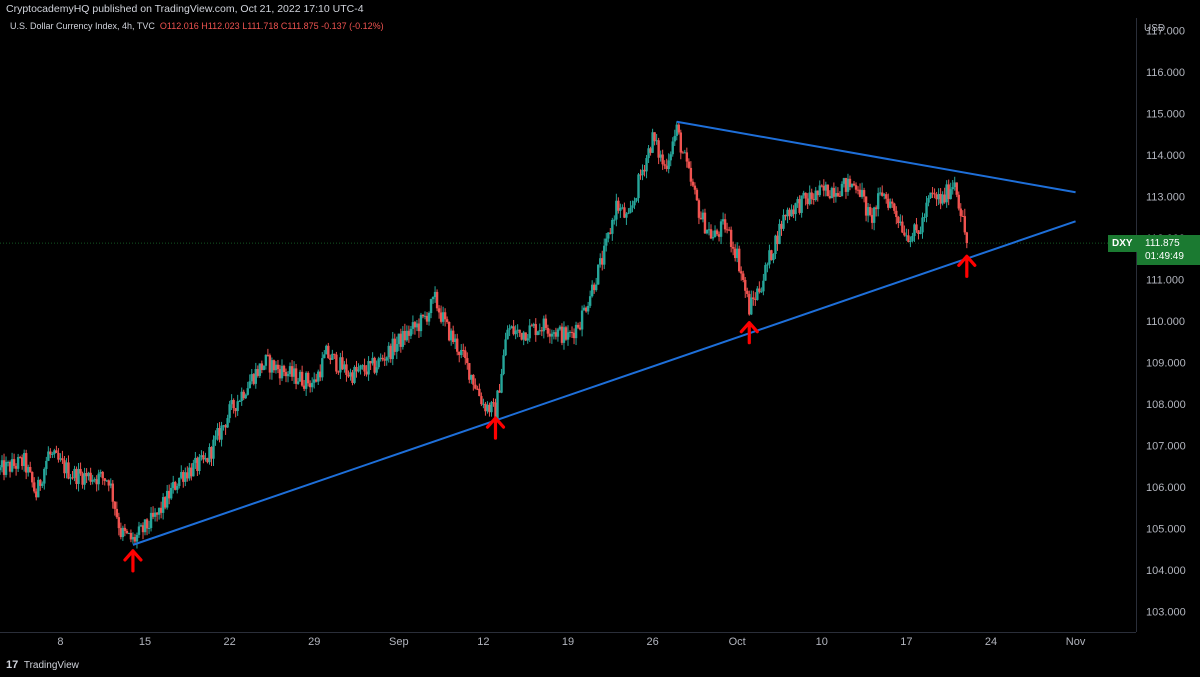 Image resolution: width=1200 pixels, height=677 pixels. Describe the element at coordinates (1166, 488) in the screenshot. I see `price-label: 106.000` at that location.